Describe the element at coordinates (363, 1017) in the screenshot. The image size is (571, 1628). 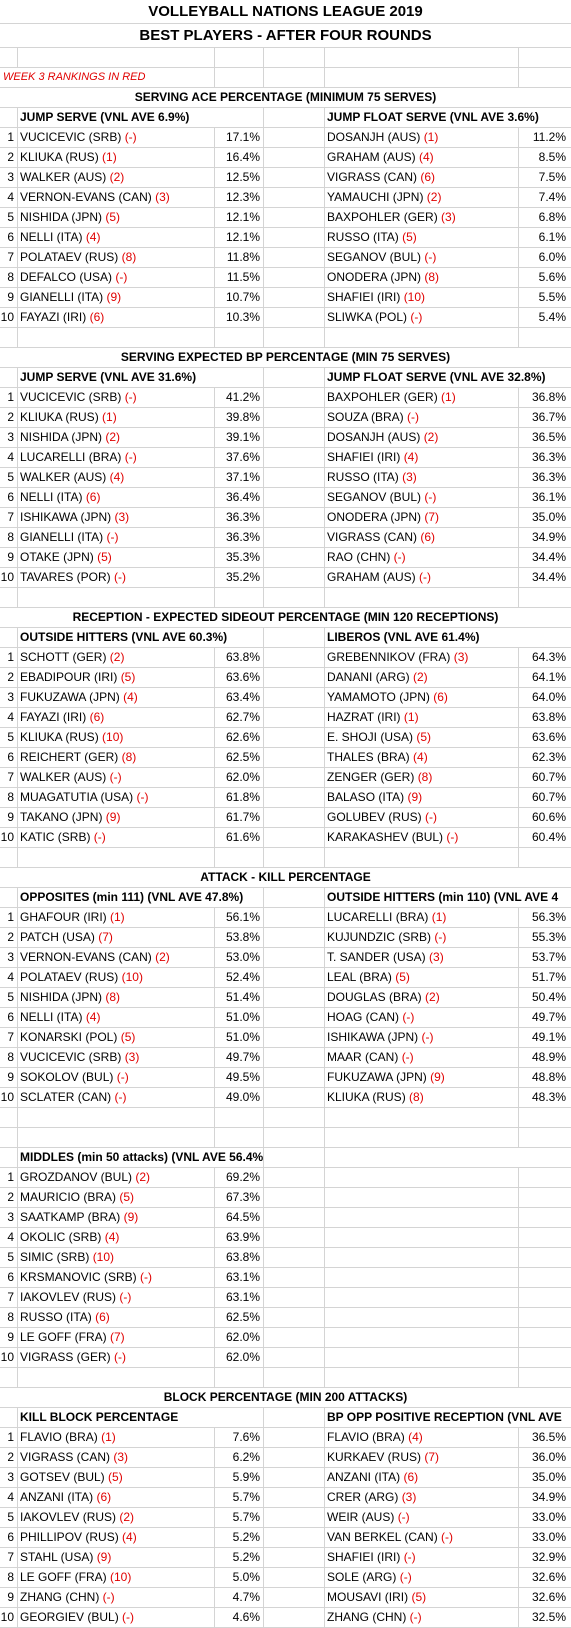
I see `player-name: HOAG (CAN)` at that location.